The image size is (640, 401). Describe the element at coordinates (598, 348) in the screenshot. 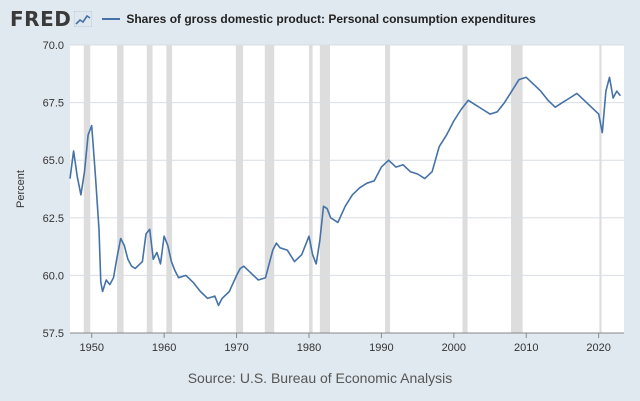

I see `x-tick-label: 2020` at that location.